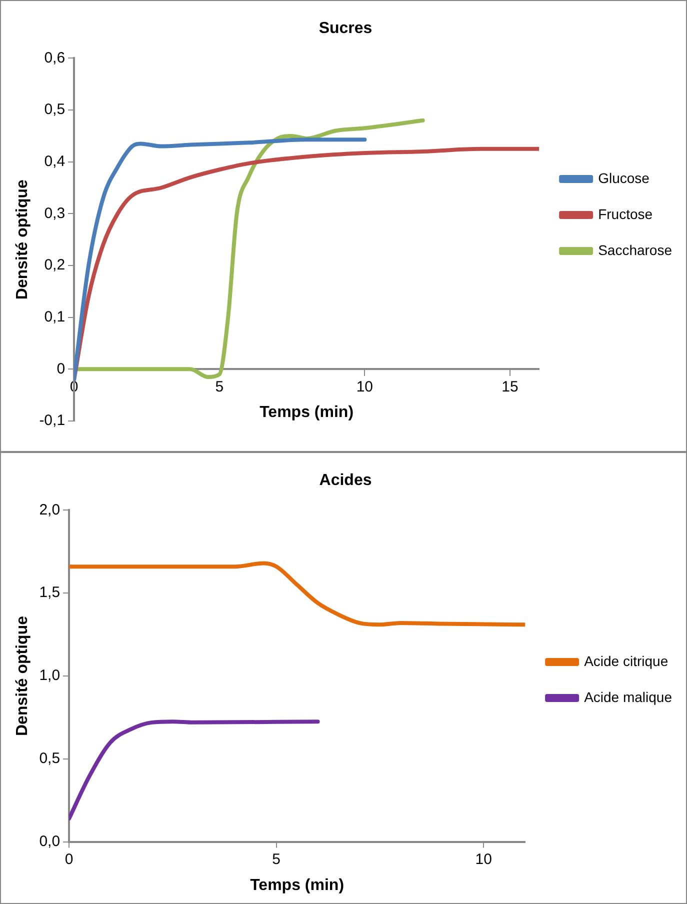  Describe the element at coordinates (625, 214) in the screenshot. I see `legend-label: Fructose` at that location.